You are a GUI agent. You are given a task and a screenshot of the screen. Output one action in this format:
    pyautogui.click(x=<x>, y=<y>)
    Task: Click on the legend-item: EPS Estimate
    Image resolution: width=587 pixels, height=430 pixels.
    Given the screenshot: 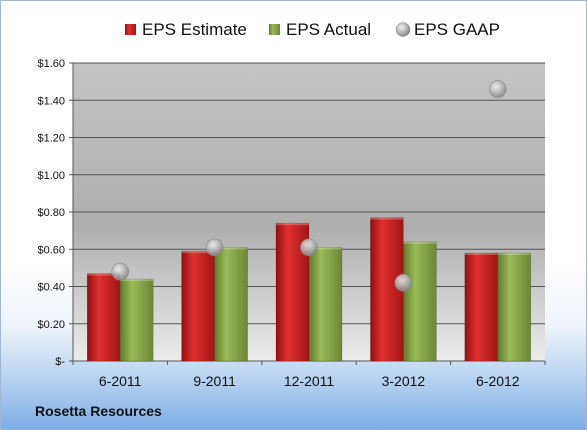 What is the action you would take?
    pyautogui.click(x=186, y=29)
    